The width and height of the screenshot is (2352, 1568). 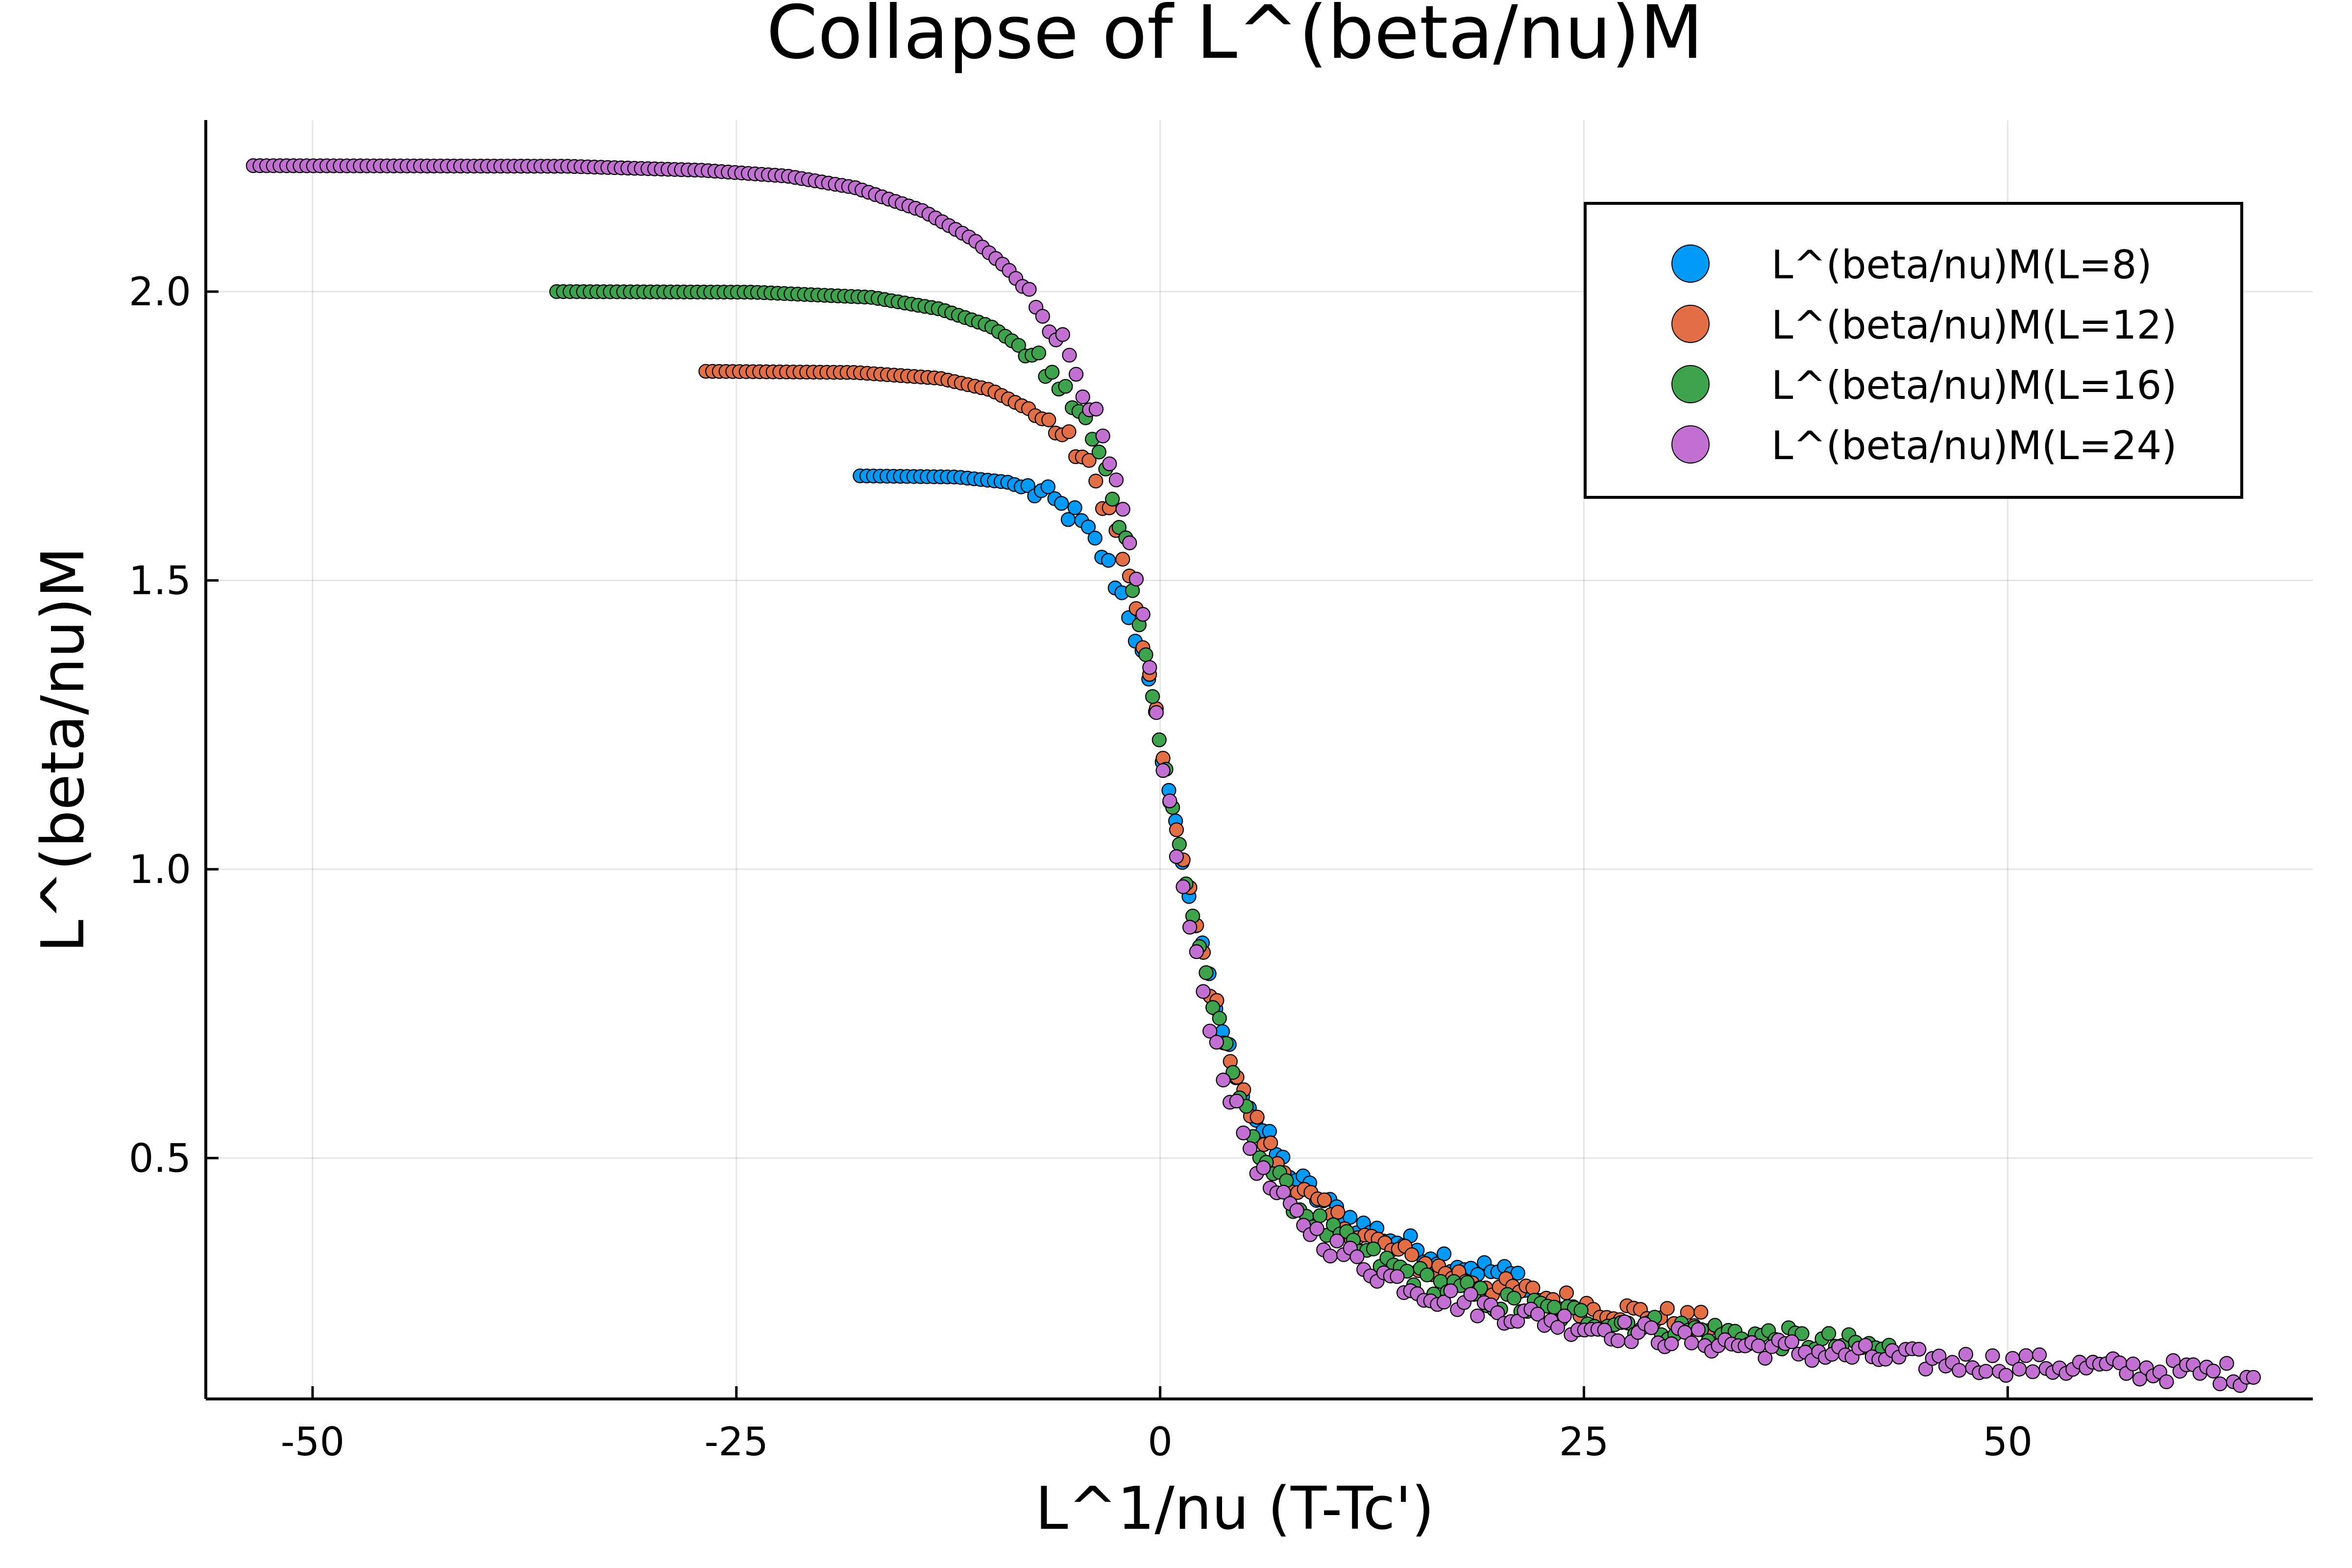 I want to click on y-tick-label: 1.5, so click(x=160, y=581).